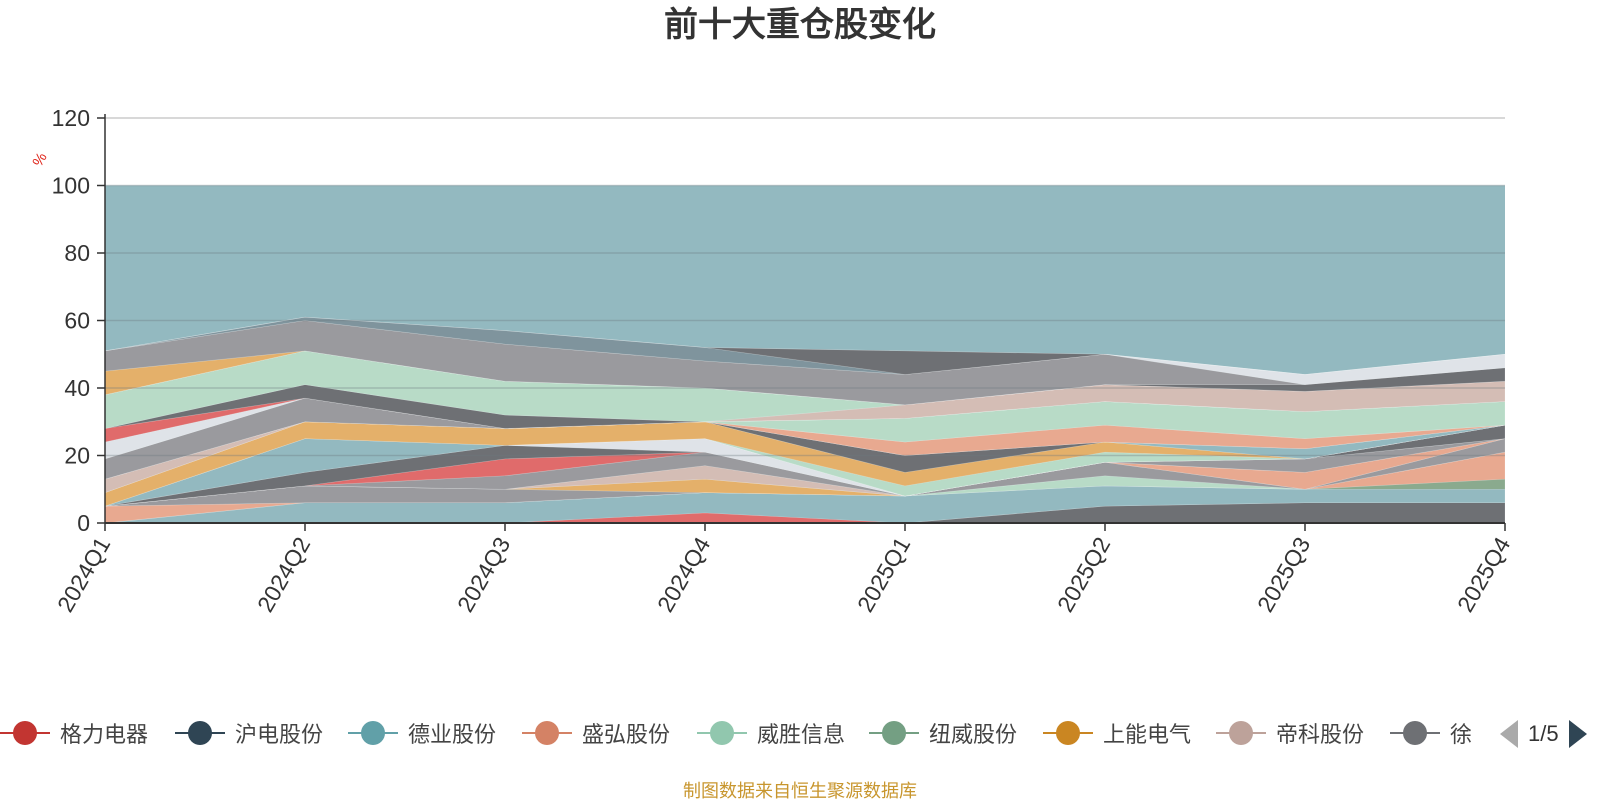  Describe the element at coordinates (283, 575) in the screenshot. I see `x-tick-label: 2024Q2` at that location.